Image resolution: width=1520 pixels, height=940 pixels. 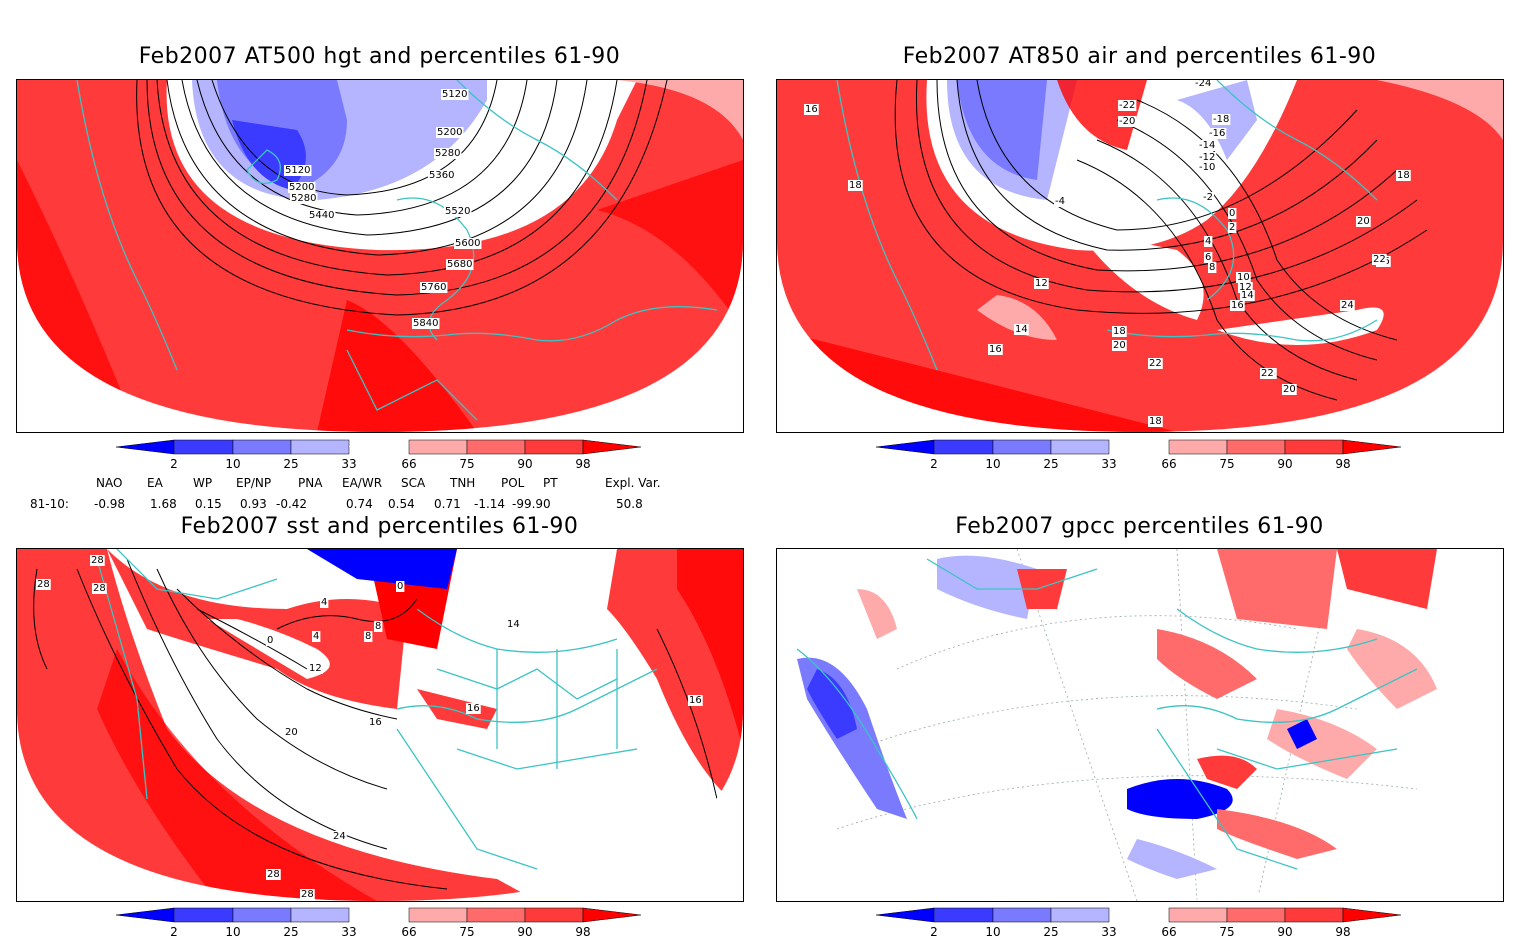 What do you see at coordinates (379, 446) in the screenshot?
I see `cbar-seg-white` at bounding box center [379, 446].